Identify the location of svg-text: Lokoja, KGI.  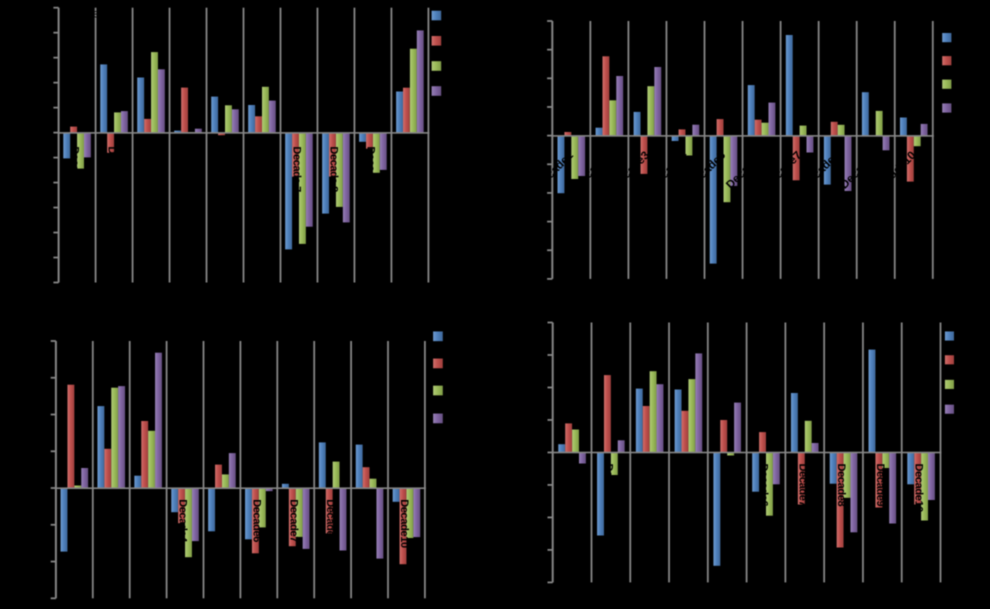
(580, 317).